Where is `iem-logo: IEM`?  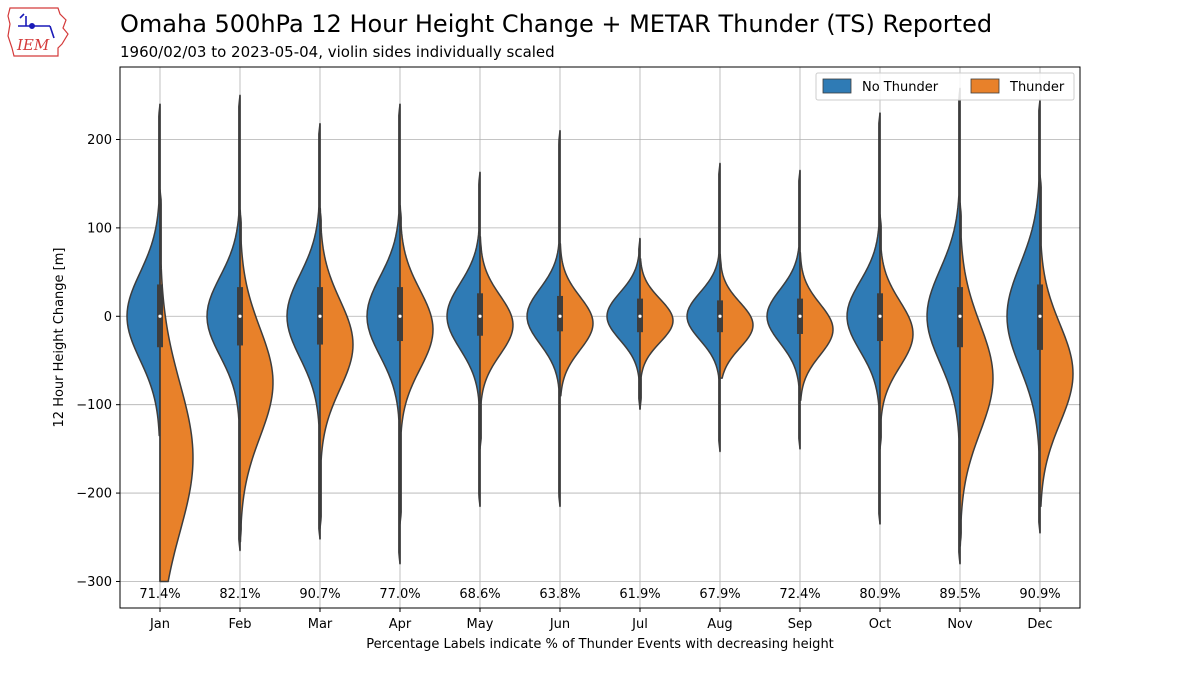 iem-logo: IEM is located at coordinates (38, 32).